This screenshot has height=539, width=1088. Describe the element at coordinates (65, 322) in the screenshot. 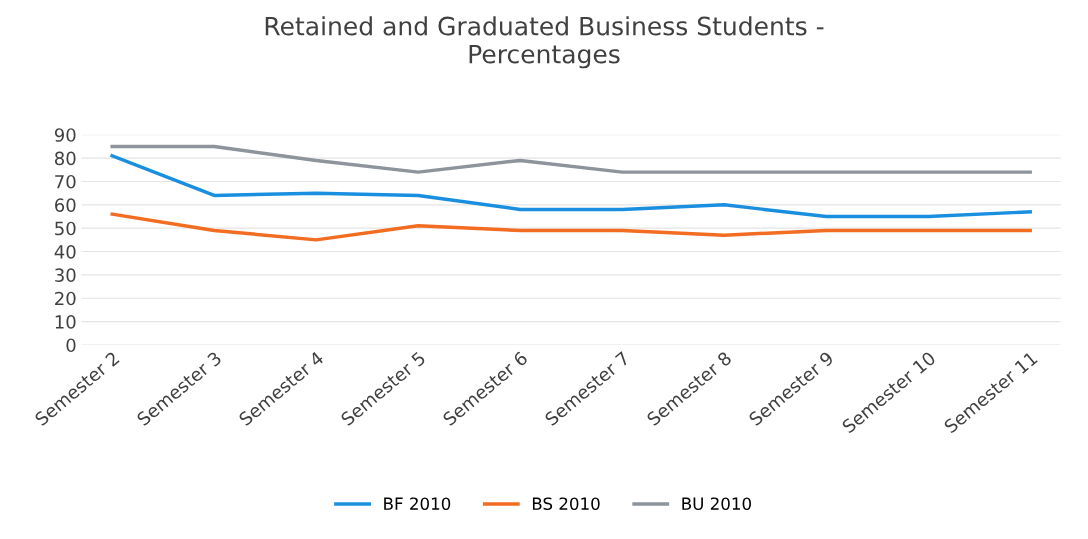

I see `y-tick-label: 10` at that location.